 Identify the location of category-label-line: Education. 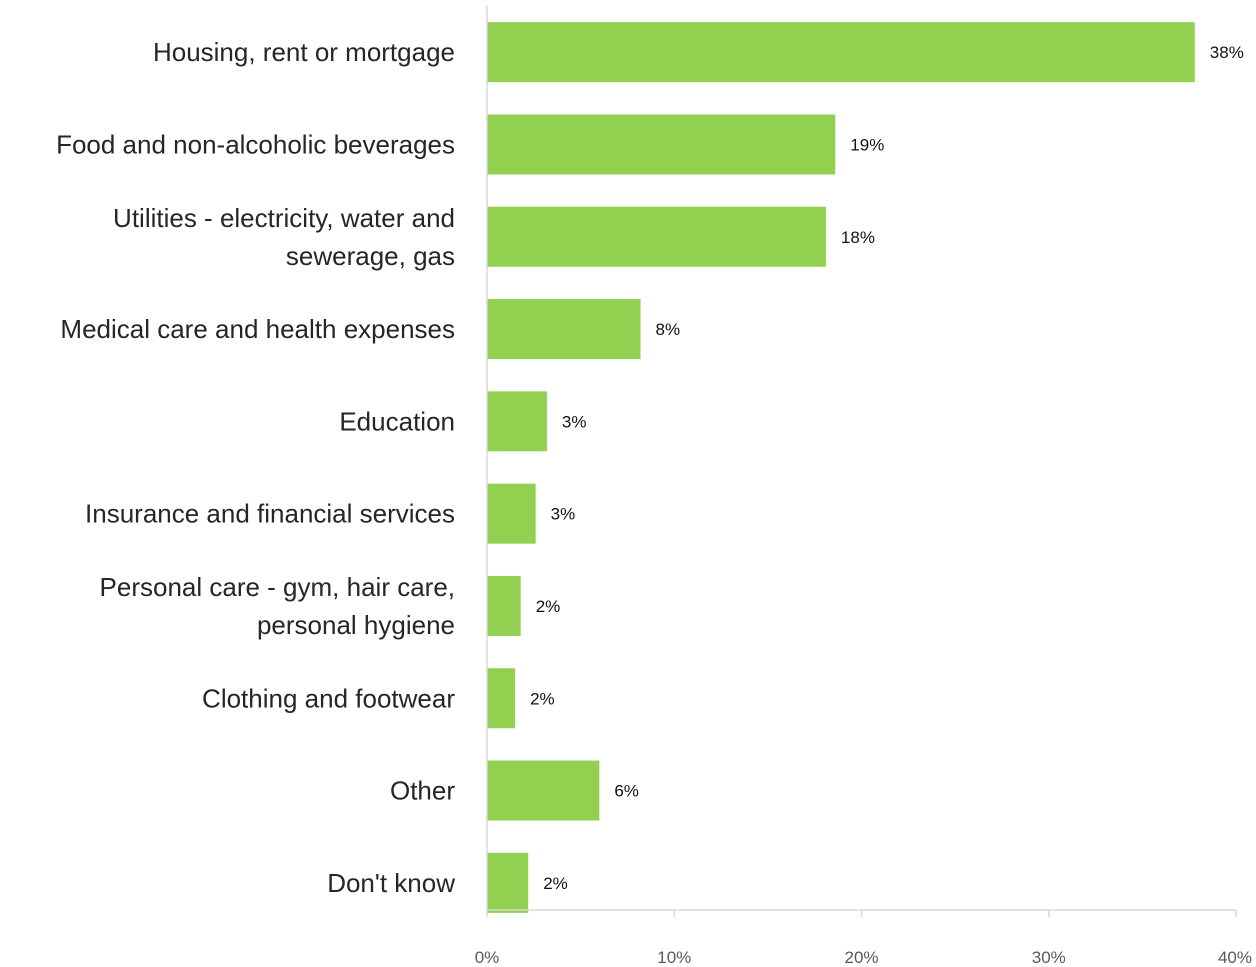
(397, 421).